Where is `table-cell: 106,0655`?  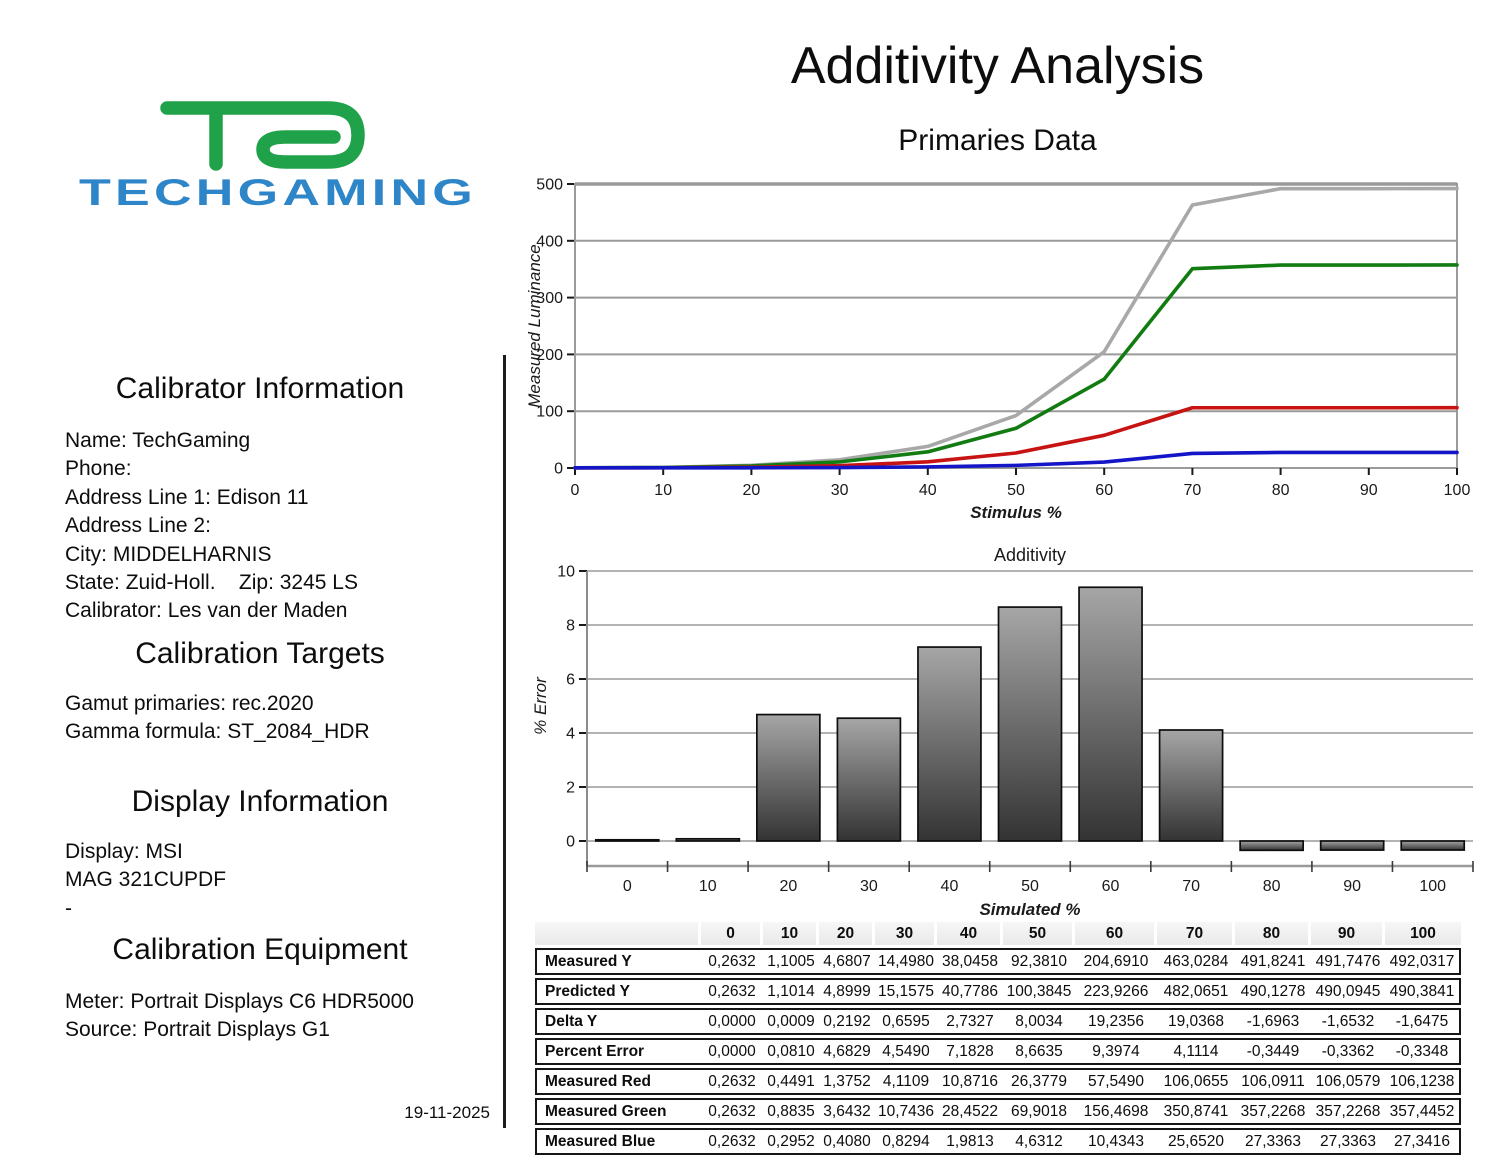
table-cell: 106,0655 is located at coordinates (1196, 1081).